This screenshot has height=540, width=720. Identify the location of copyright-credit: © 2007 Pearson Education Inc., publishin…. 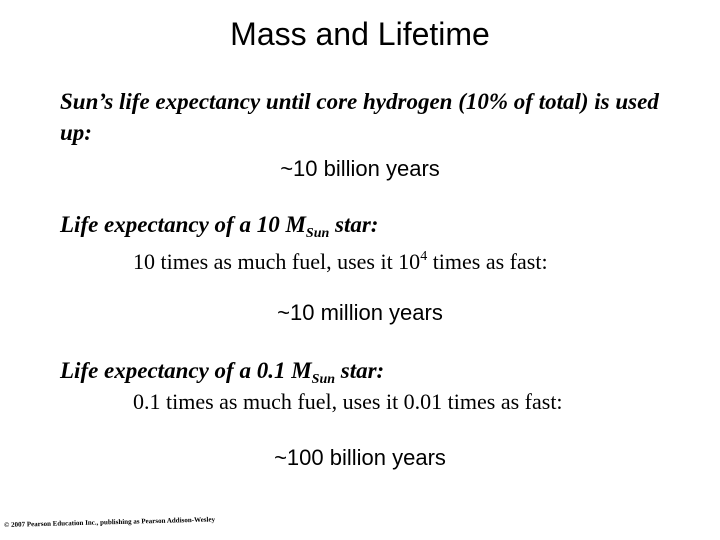
(110, 522).